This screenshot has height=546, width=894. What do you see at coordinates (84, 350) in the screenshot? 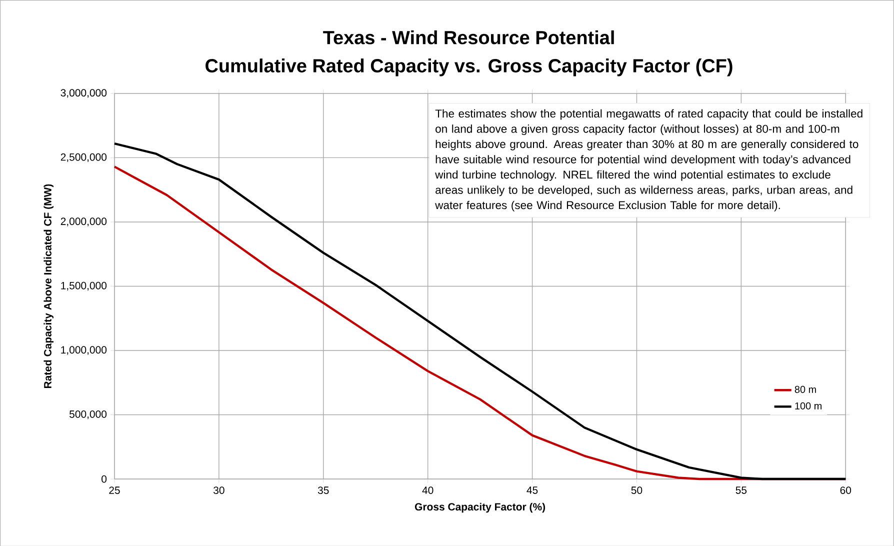
I see `y-tick-label: 1,000,000` at bounding box center [84, 350].